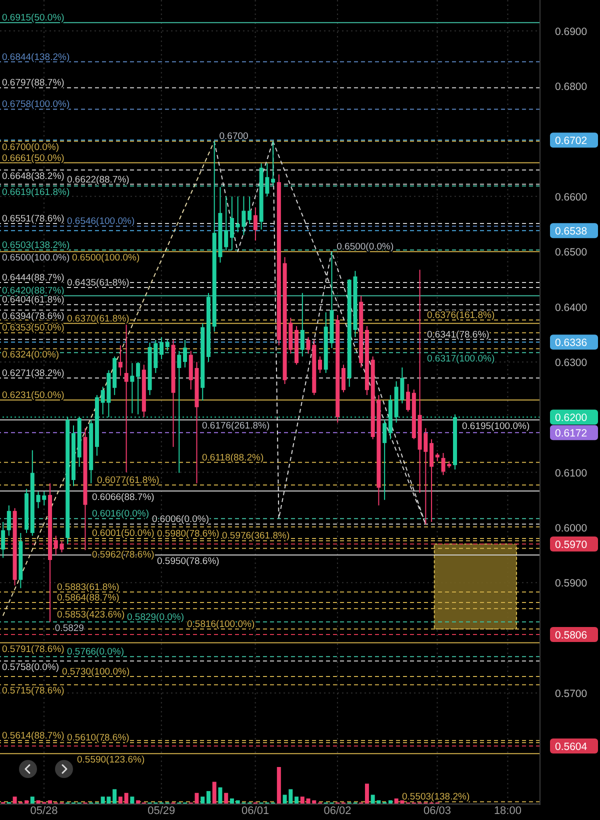 This screenshot has height=820, width=600. What do you see at coordinates (571, 694) in the screenshot?
I see `y-tick-label: 0.5700` at bounding box center [571, 694].